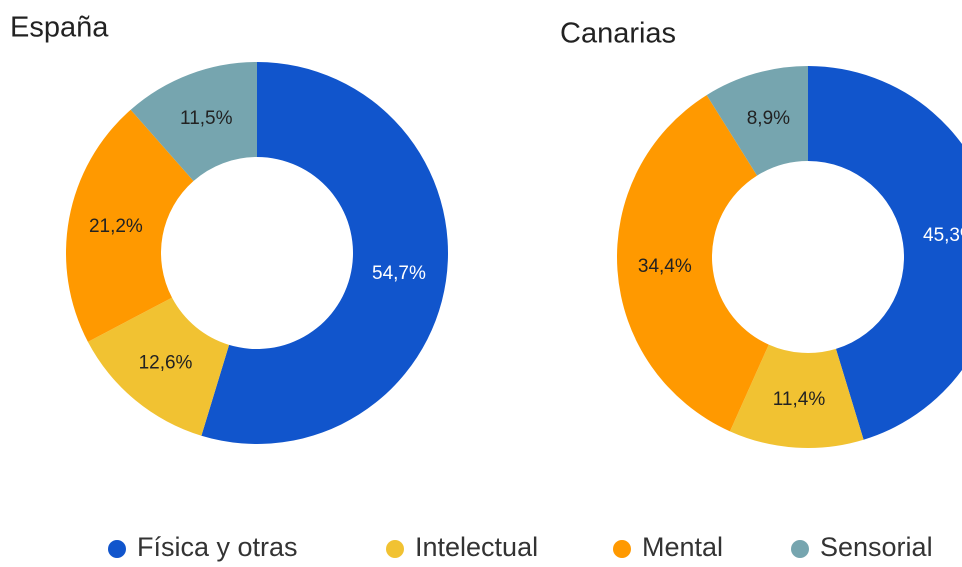 The image size is (962, 567). Describe the element at coordinates (665, 266) in the screenshot. I see `data-label: 34,4%` at that location.